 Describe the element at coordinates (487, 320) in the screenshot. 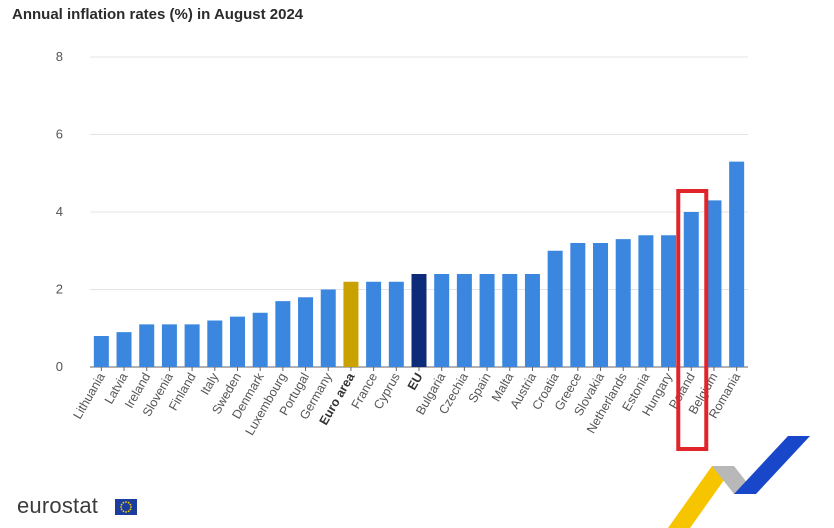

I see `bar-spain` at that location.